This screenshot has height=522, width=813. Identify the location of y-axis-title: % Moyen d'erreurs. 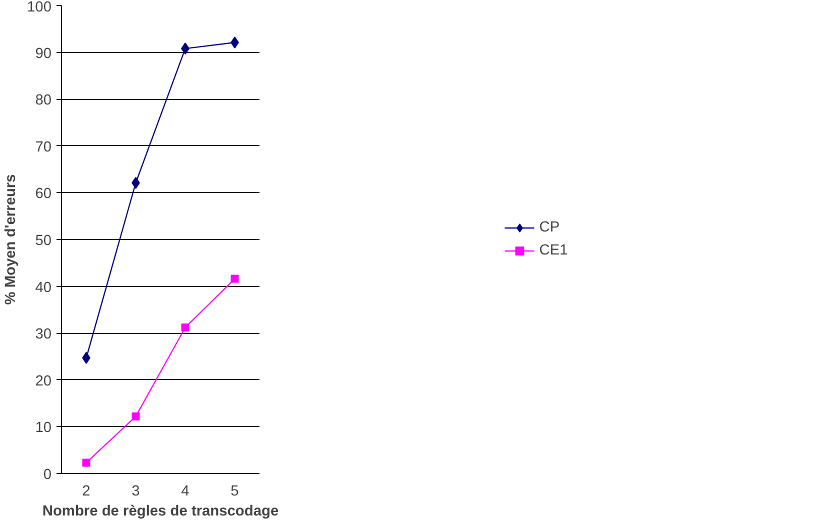
(11, 239).